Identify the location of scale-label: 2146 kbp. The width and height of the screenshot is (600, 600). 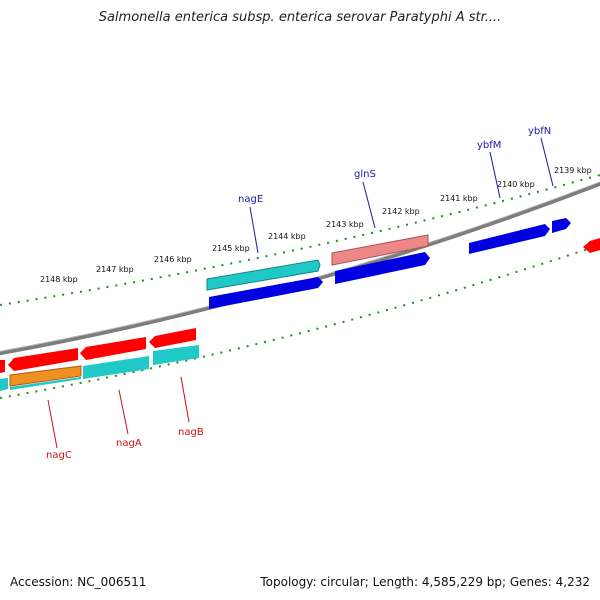
(173, 259).